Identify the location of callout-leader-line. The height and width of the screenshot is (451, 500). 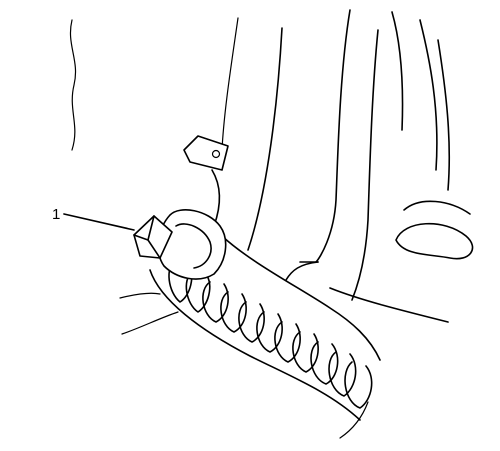
(99, 222).